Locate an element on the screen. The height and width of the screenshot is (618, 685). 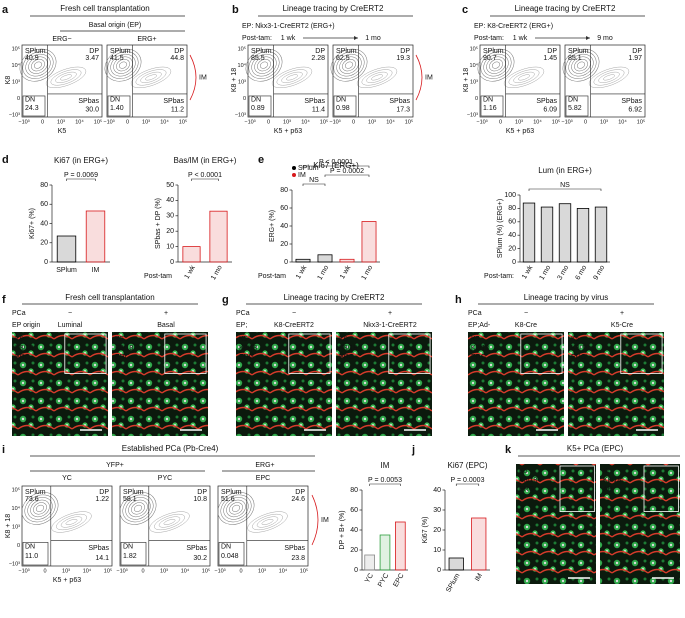
y-axis-label: DP + B+ (%) is located at coordinates (342, 529).